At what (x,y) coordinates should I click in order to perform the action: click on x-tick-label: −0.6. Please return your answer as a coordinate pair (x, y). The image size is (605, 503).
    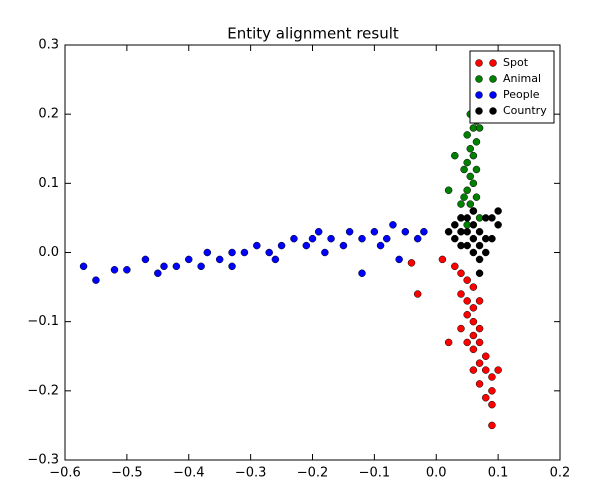
    Looking at the image, I should click on (65, 473).